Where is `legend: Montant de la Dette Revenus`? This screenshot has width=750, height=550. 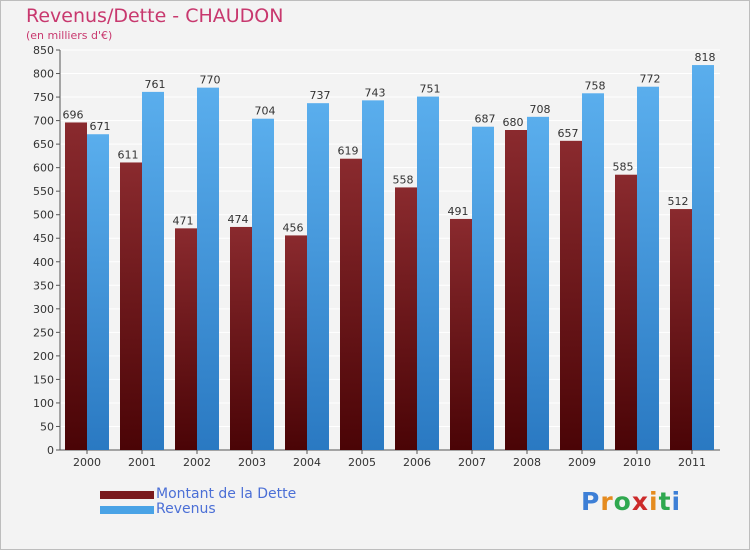 legend: Montant de la Dette Revenus is located at coordinates (198, 502).